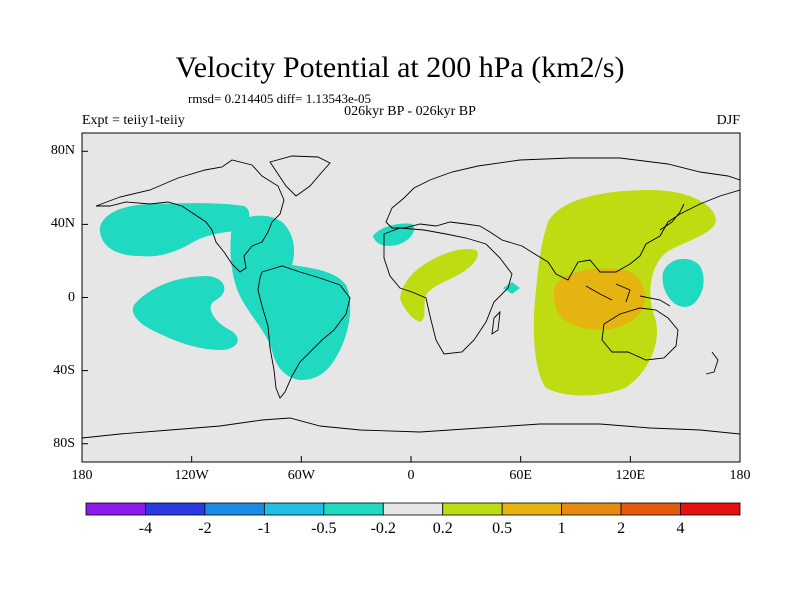 The width and height of the screenshot is (800, 600). I want to click on coastline-eurasia, so click(562, 219).